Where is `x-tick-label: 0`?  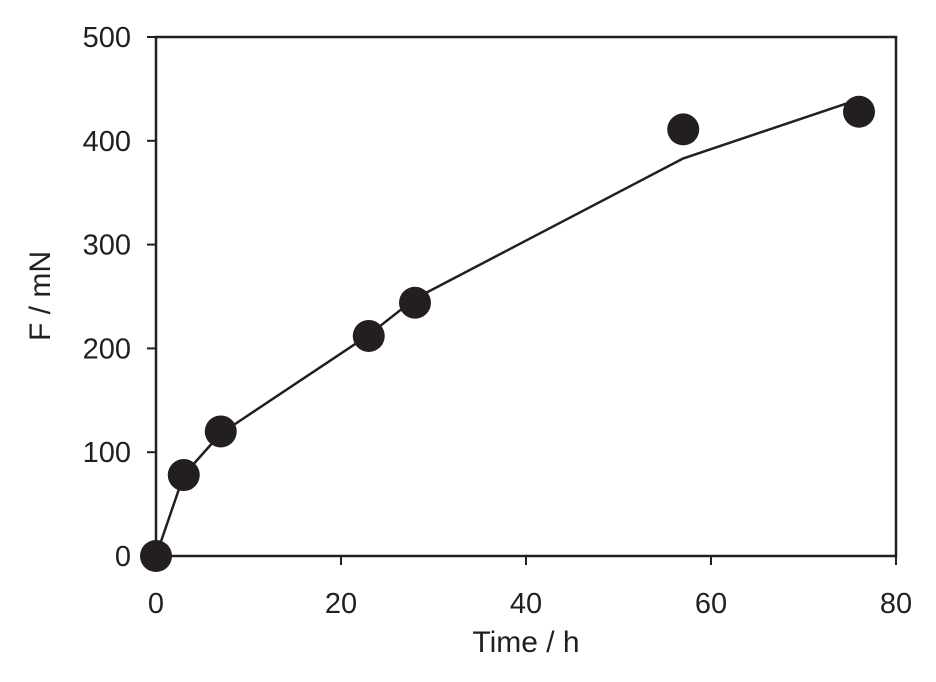 x-tick-label: 0 is located at coordinates (156, 604).